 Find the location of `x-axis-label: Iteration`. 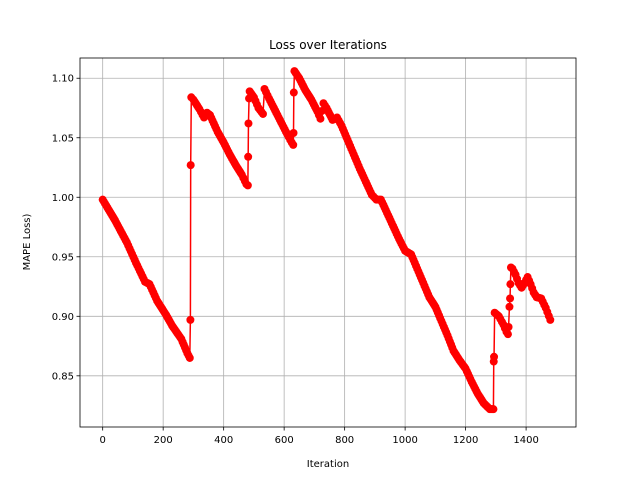

x-axis-label: Iteration is located at coordinates (328, 464).